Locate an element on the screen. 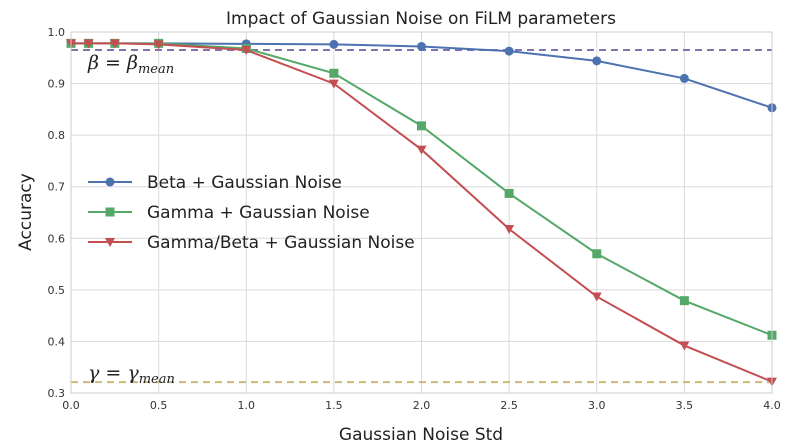  x-tick-label: 3.5 is located at coordinates (685, 405).